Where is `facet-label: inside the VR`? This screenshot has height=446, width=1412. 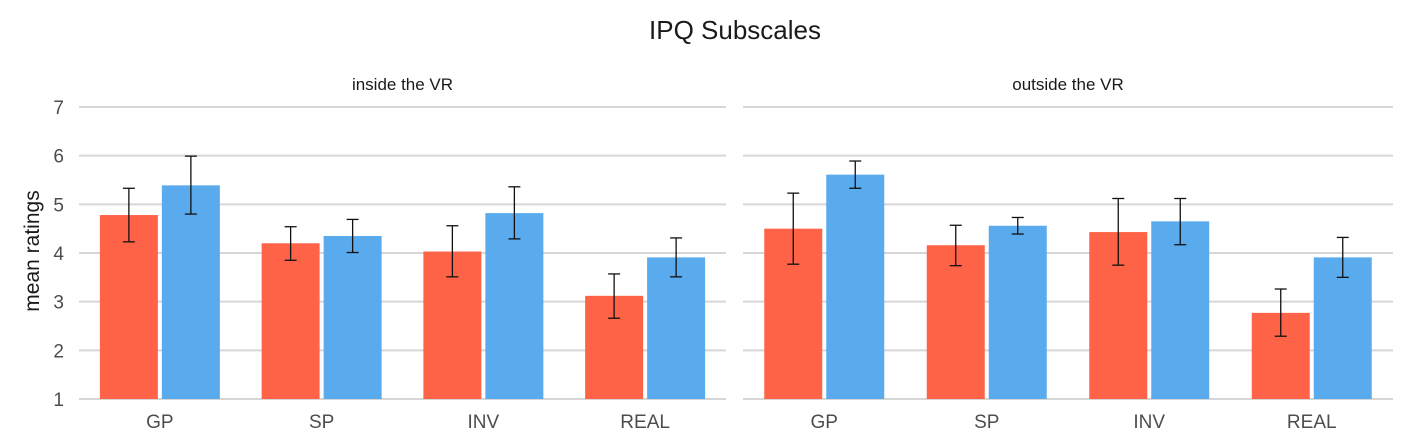 facet-label: inside the VR is located at coordinates (402, 84).